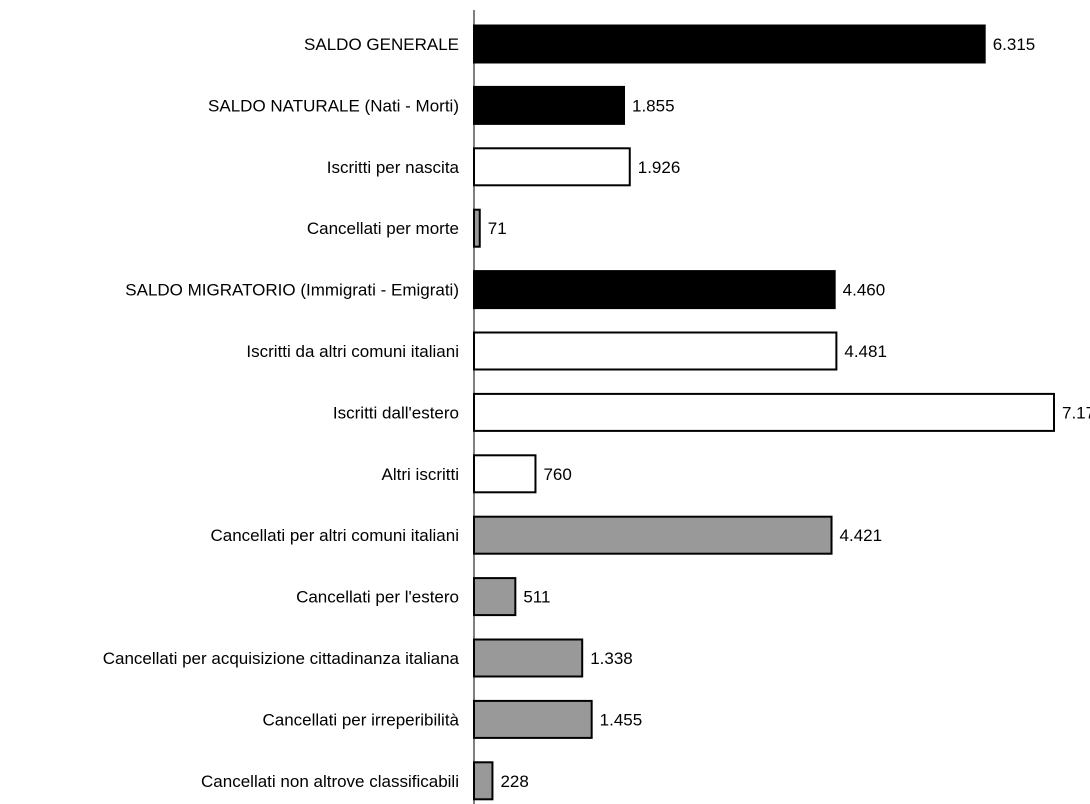 The width and height of the screenshot is (1090, 804). I want to click on category-label: Iscritti per nascita, so click(393, 167).